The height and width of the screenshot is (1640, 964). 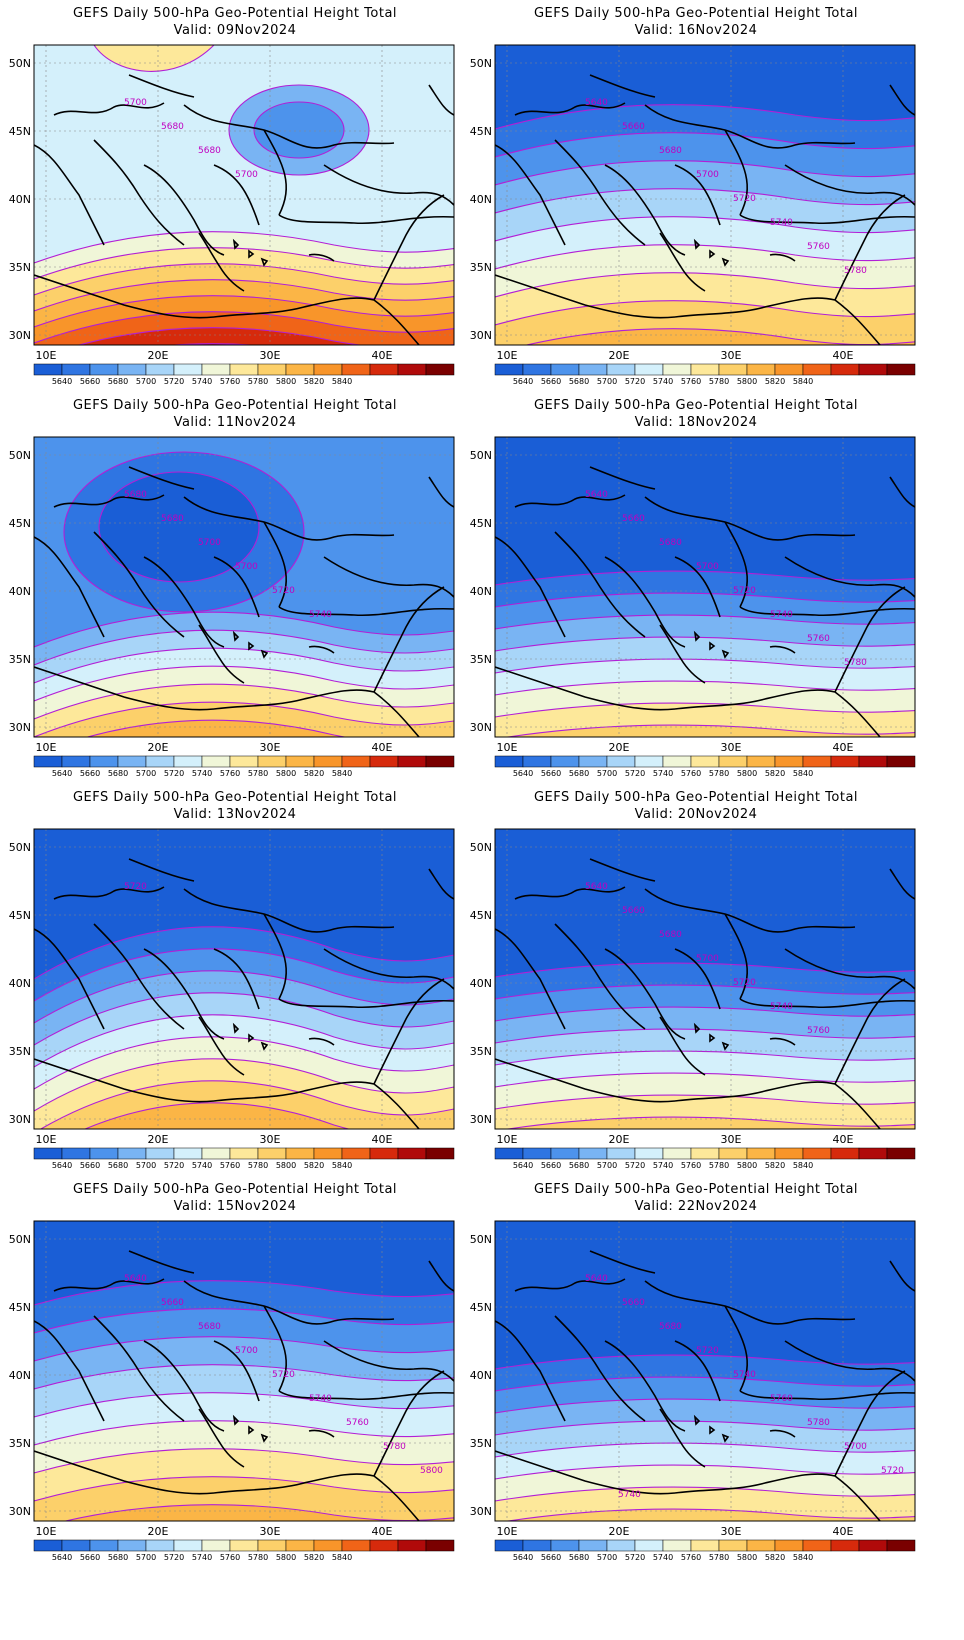 I want to click on panel-valid-date: Valid: 22Nov2024, so click(x=696, y=1206).